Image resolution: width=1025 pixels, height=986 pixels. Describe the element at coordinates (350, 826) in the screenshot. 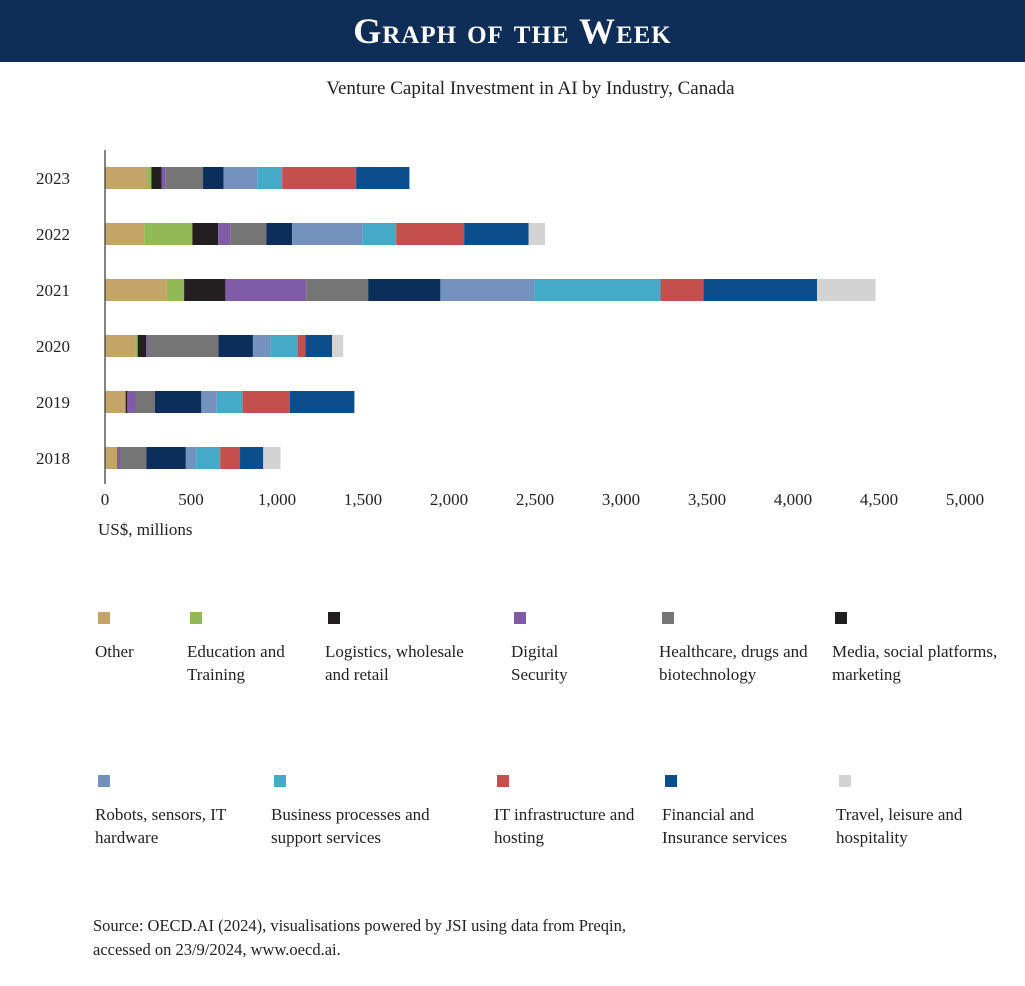

I see `legend-label: Business processes and support services` at that location.